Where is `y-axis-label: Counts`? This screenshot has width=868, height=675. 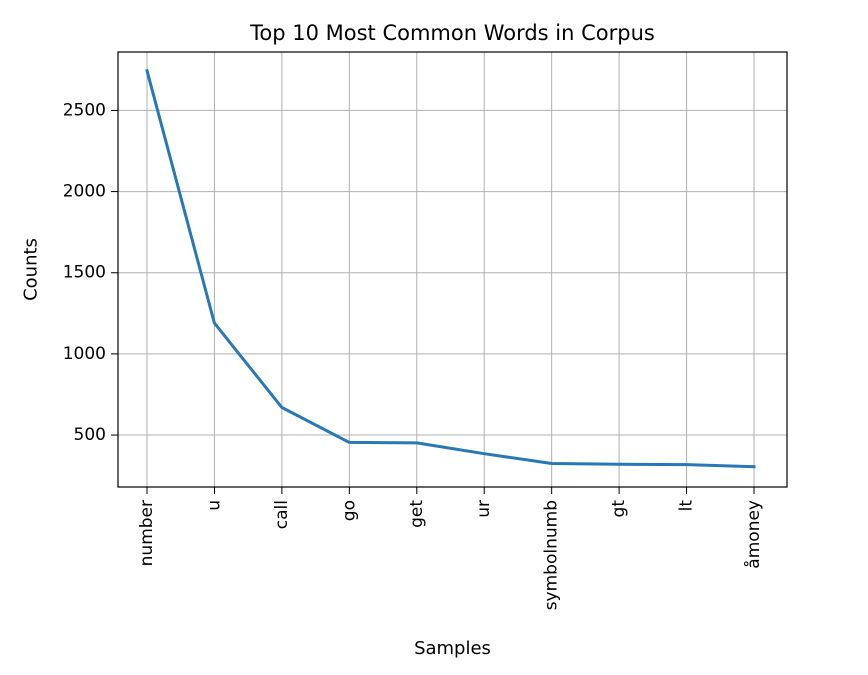 y-axis-label: Counts is located at coordinates (31, 269).